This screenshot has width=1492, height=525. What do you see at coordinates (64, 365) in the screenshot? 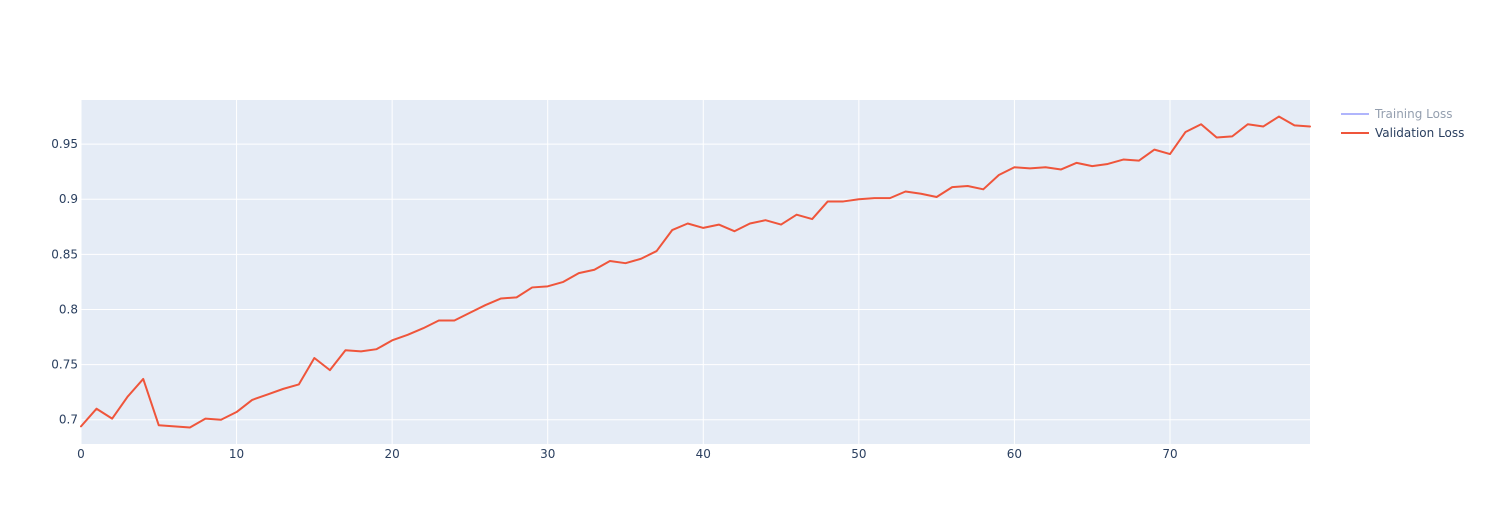
I see `y-tick-label: 0.75` at bounding box center [64, 365].